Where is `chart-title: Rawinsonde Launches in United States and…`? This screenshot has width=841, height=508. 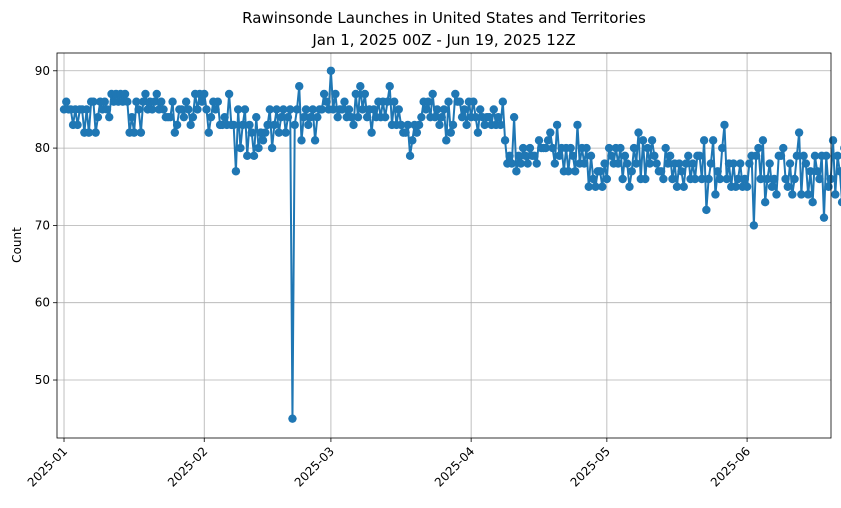
chart-title: Rawinsonde Launches in United States and… is located at coordinates (444, 29).